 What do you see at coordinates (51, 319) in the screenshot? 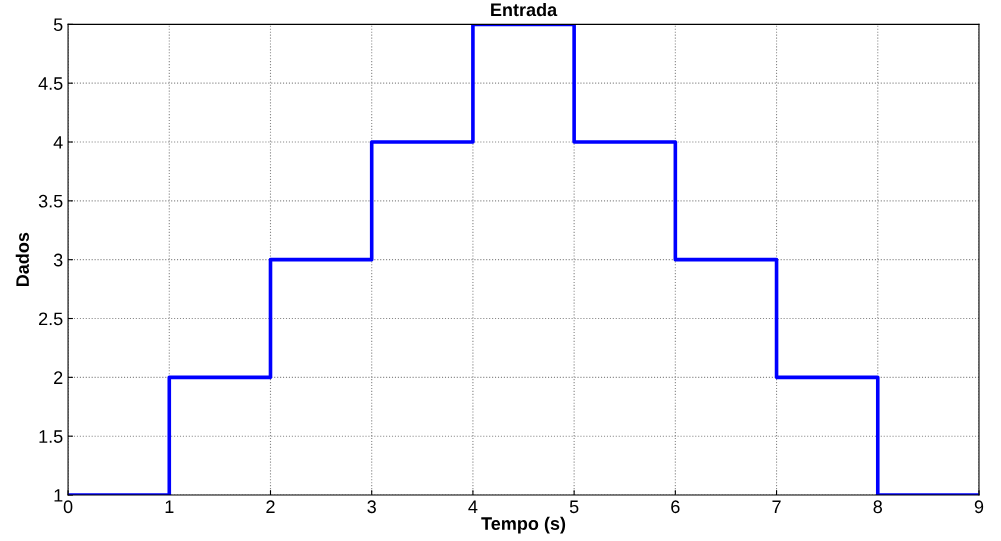
I see `y-tick-label: 2.5` at bounding box center [51, 319].